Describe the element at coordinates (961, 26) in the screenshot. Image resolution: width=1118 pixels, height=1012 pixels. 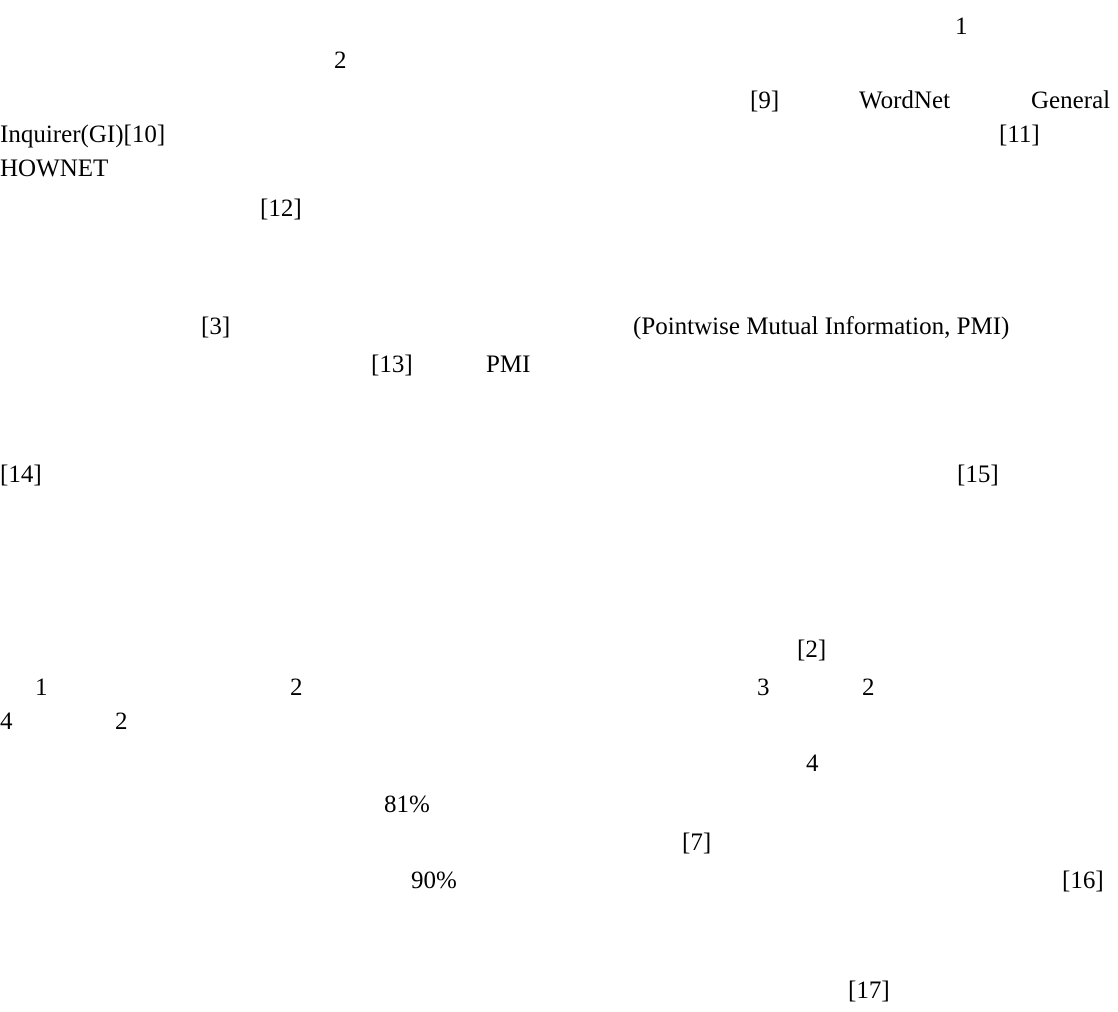
I see `footnote-number: 1` at that location.